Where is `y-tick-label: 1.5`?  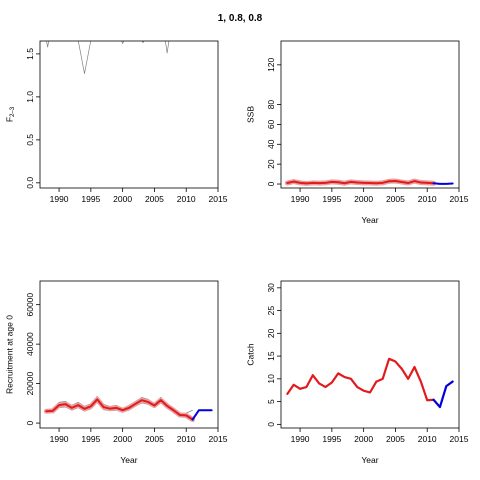 y-tick-label: 1.5 is located at coordinates (30, 54).